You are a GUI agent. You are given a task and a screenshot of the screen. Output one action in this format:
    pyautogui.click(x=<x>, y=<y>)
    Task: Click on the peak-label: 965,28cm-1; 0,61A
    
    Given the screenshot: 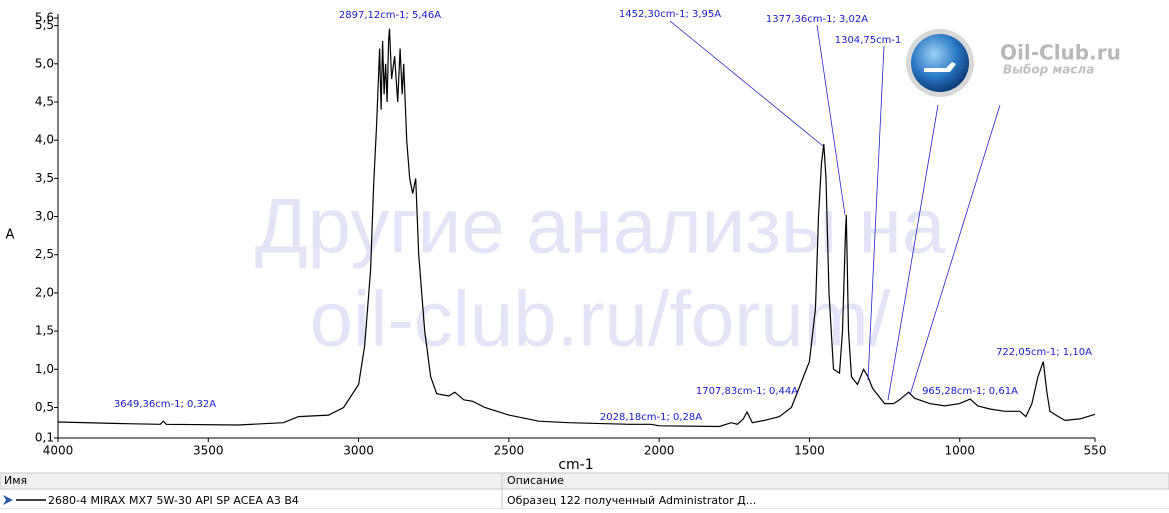 What is the action you would take?
    pyautogui.click(x=970, y=391)
    